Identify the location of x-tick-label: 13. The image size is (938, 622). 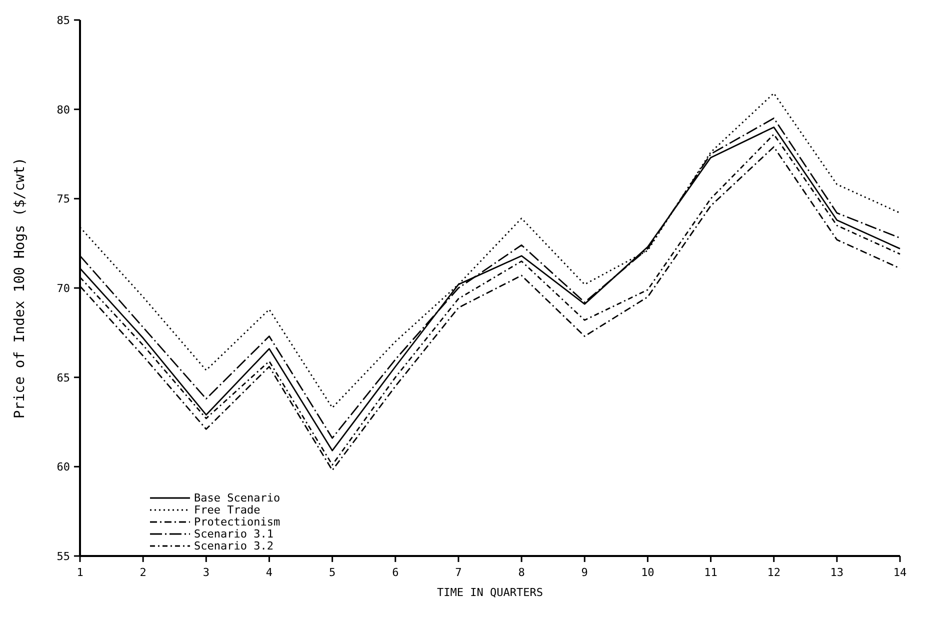
(837, 572).